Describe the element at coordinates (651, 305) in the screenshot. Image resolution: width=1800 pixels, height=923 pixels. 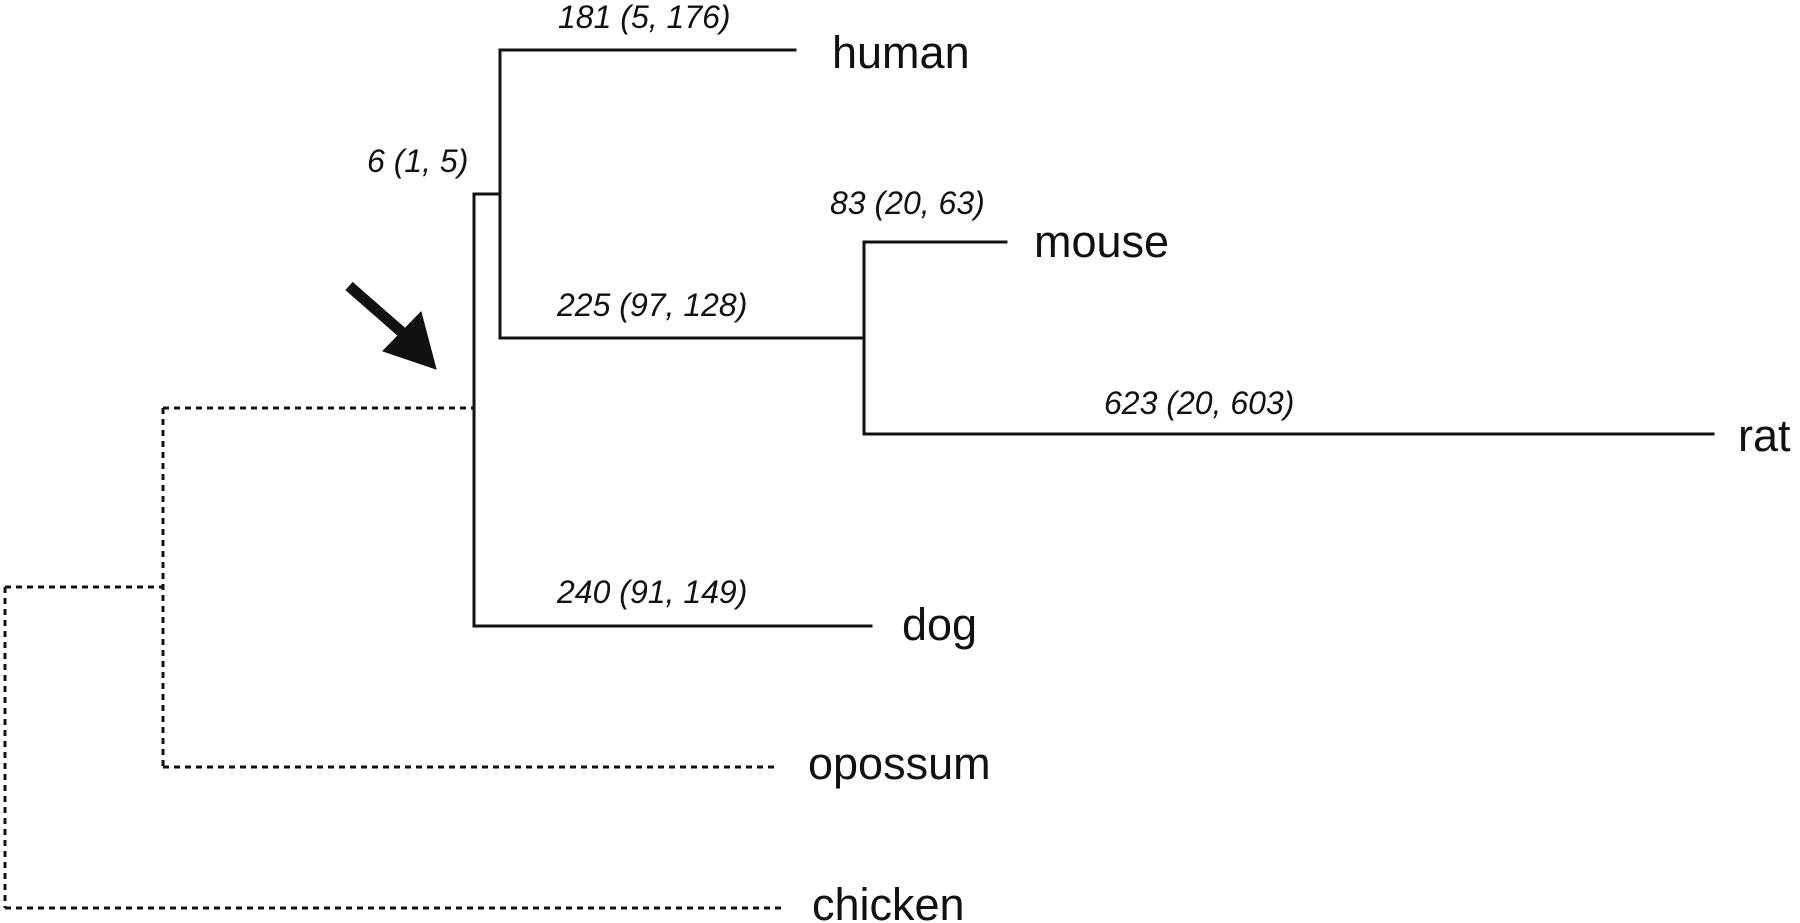
I see `branch-label-rodent-stem: 225 (97, 128)` at that location.